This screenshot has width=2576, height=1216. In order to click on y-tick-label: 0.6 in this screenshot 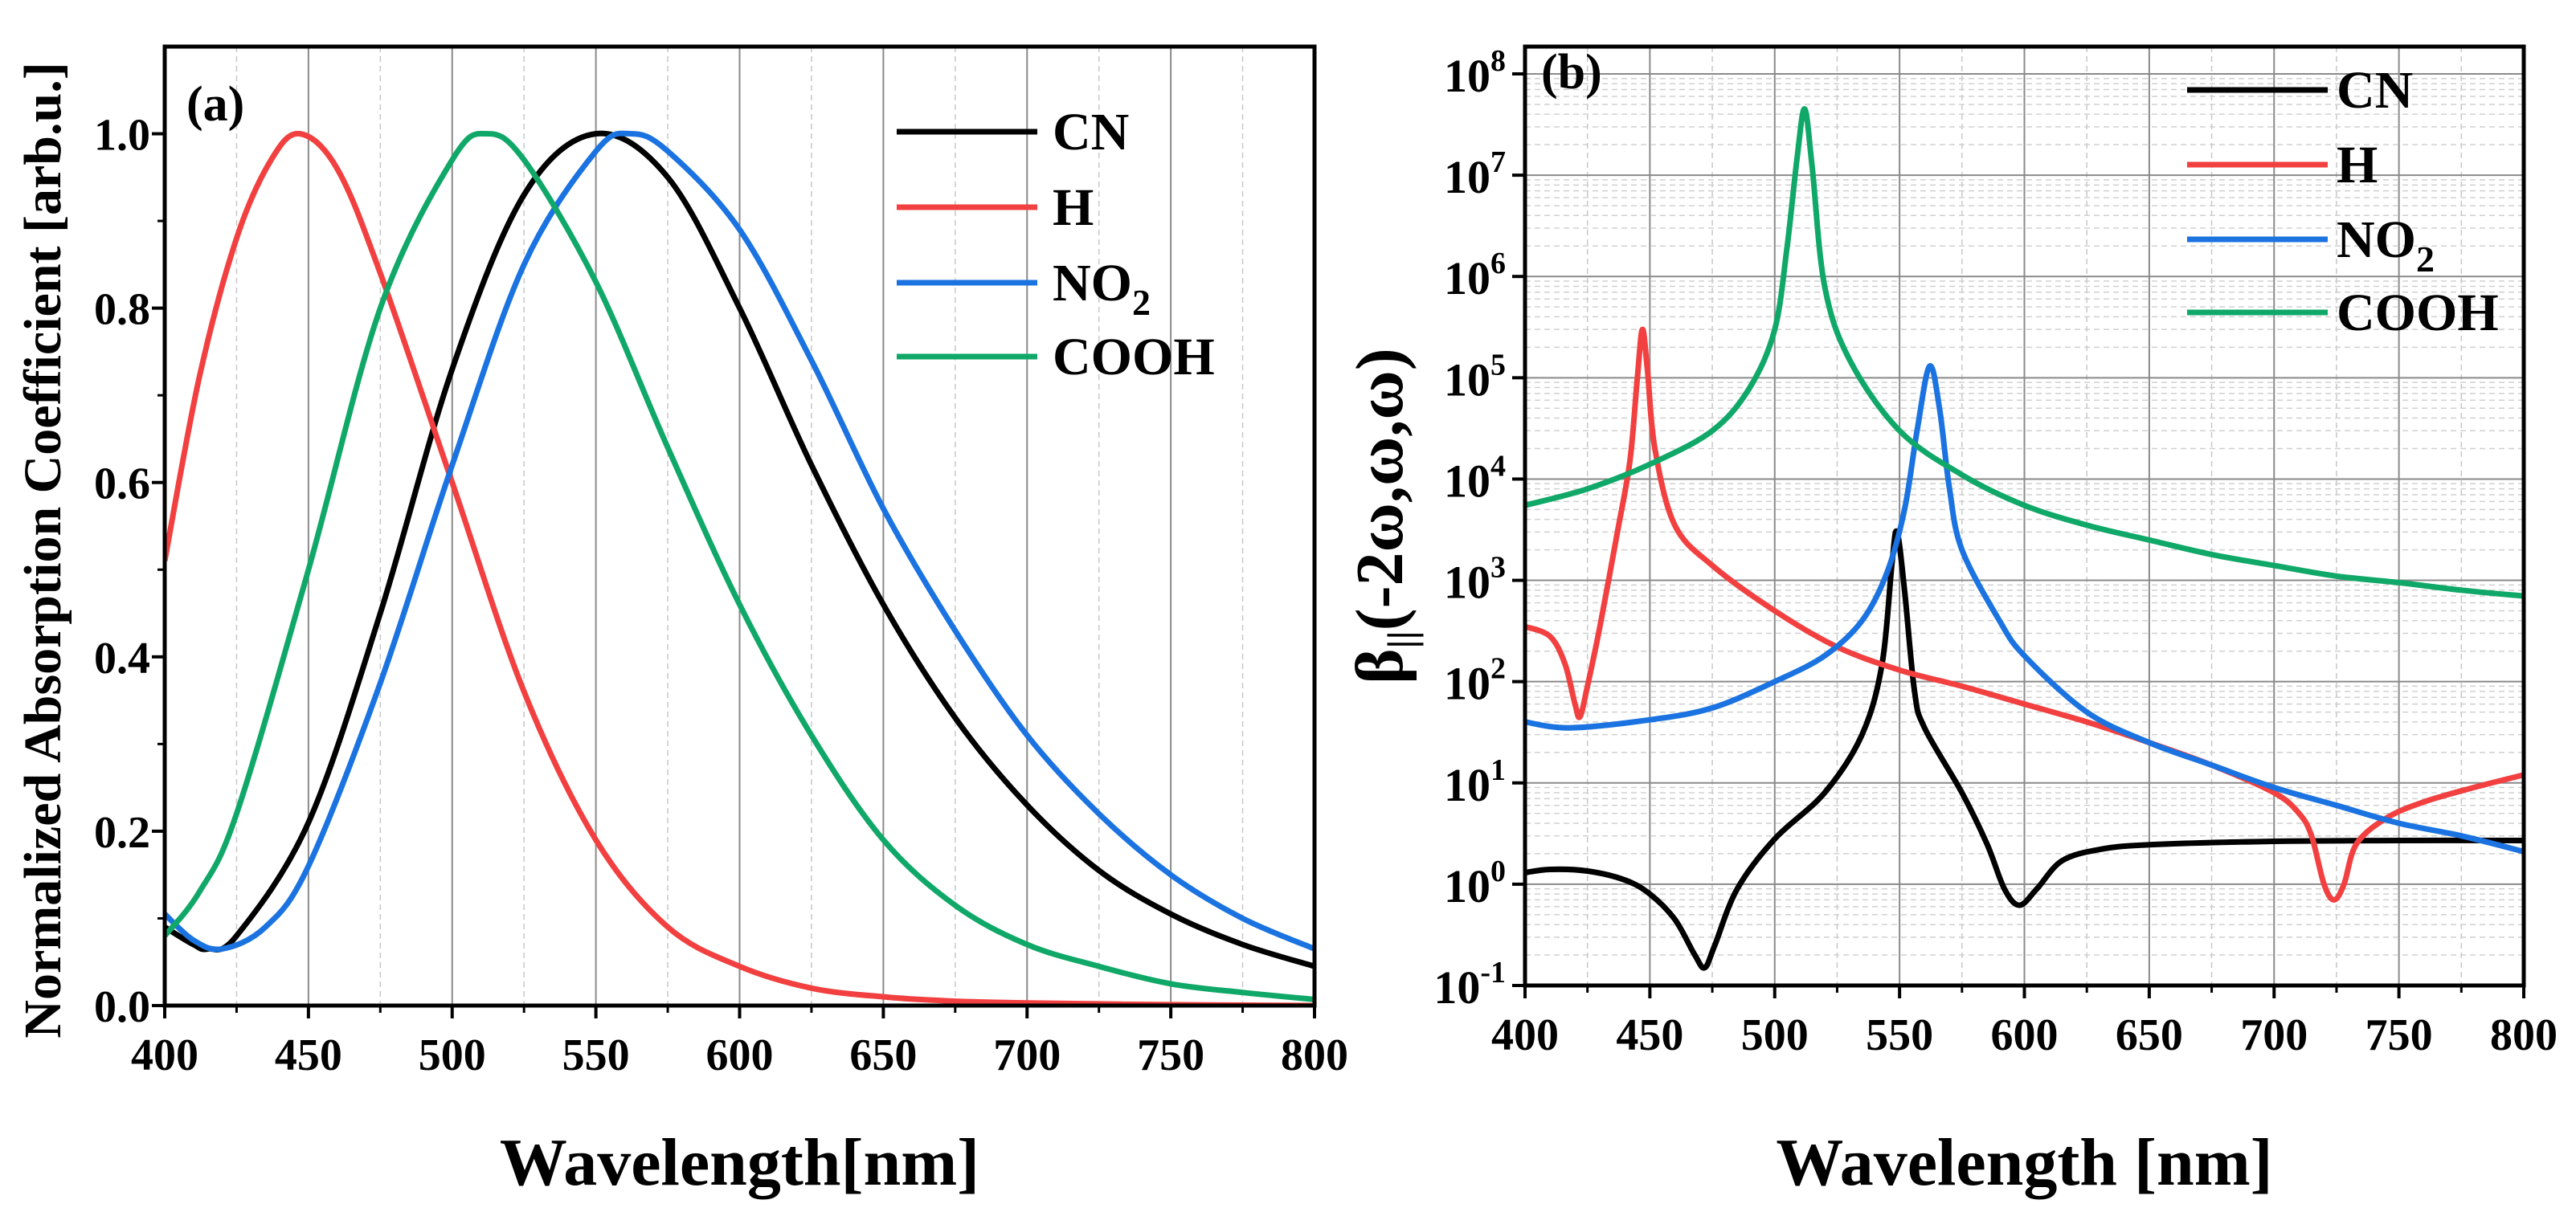, I will do `click(122, 484)`.